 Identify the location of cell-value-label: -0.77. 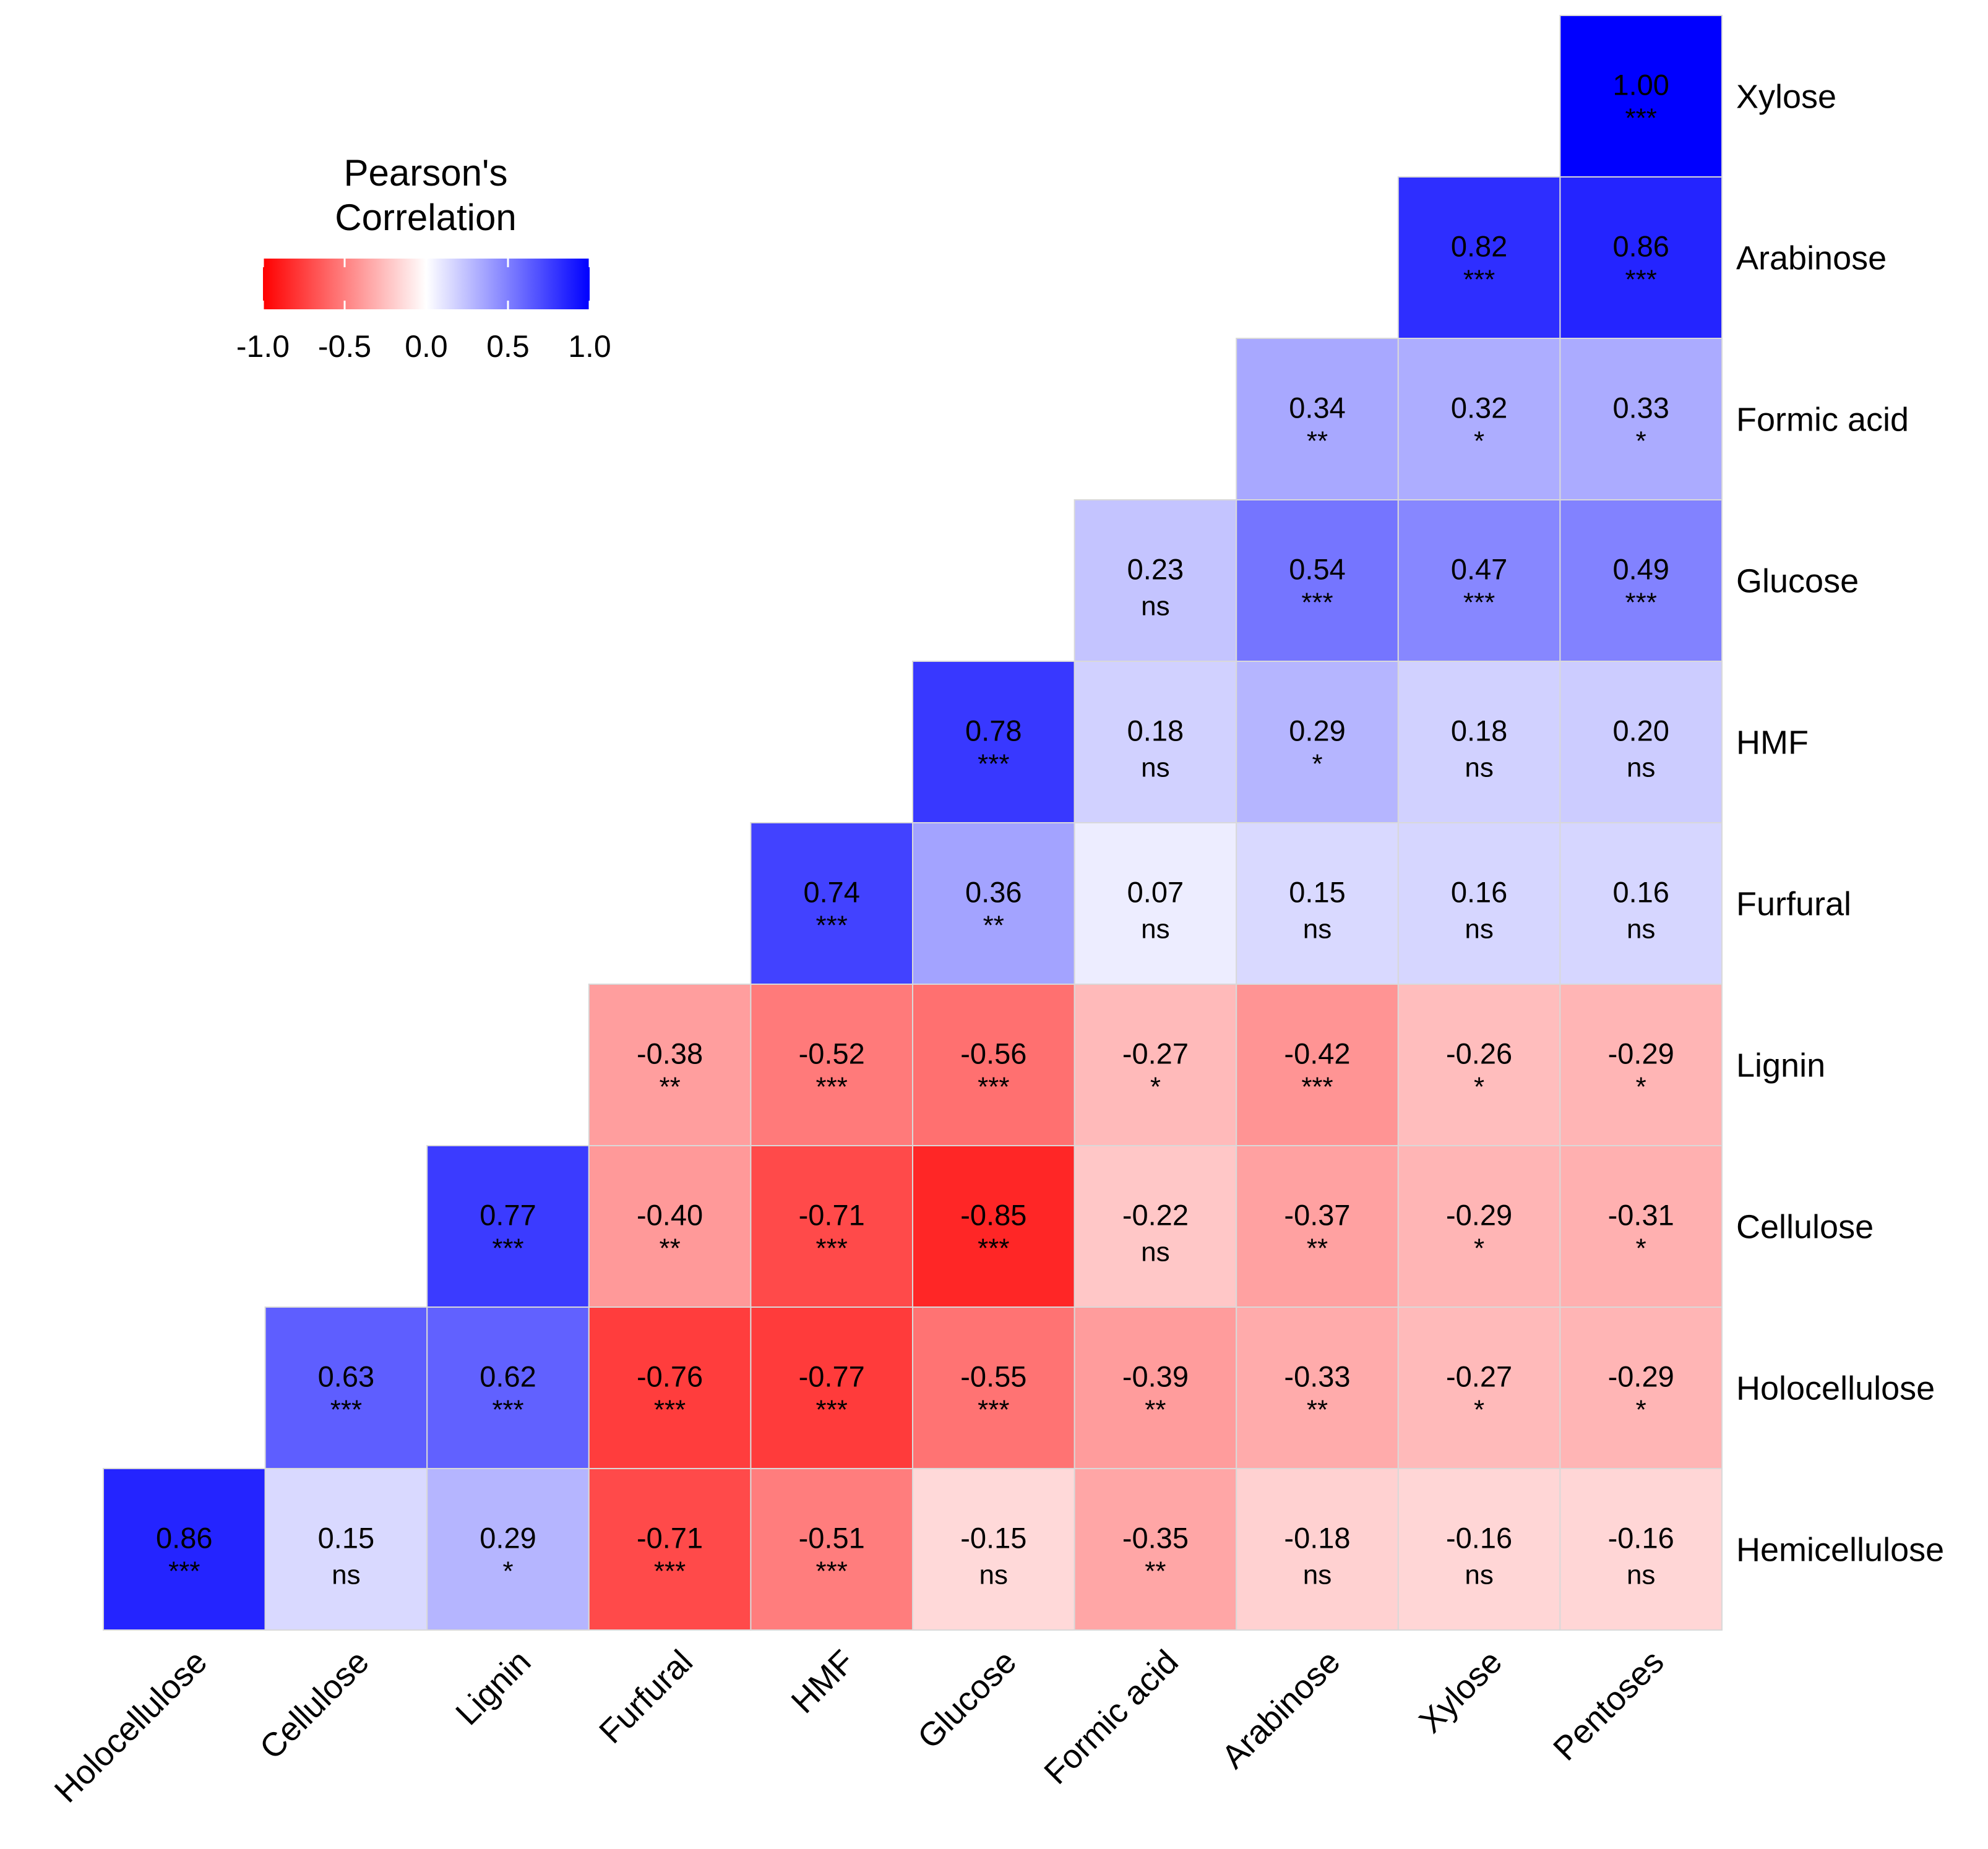
(832, 1376).